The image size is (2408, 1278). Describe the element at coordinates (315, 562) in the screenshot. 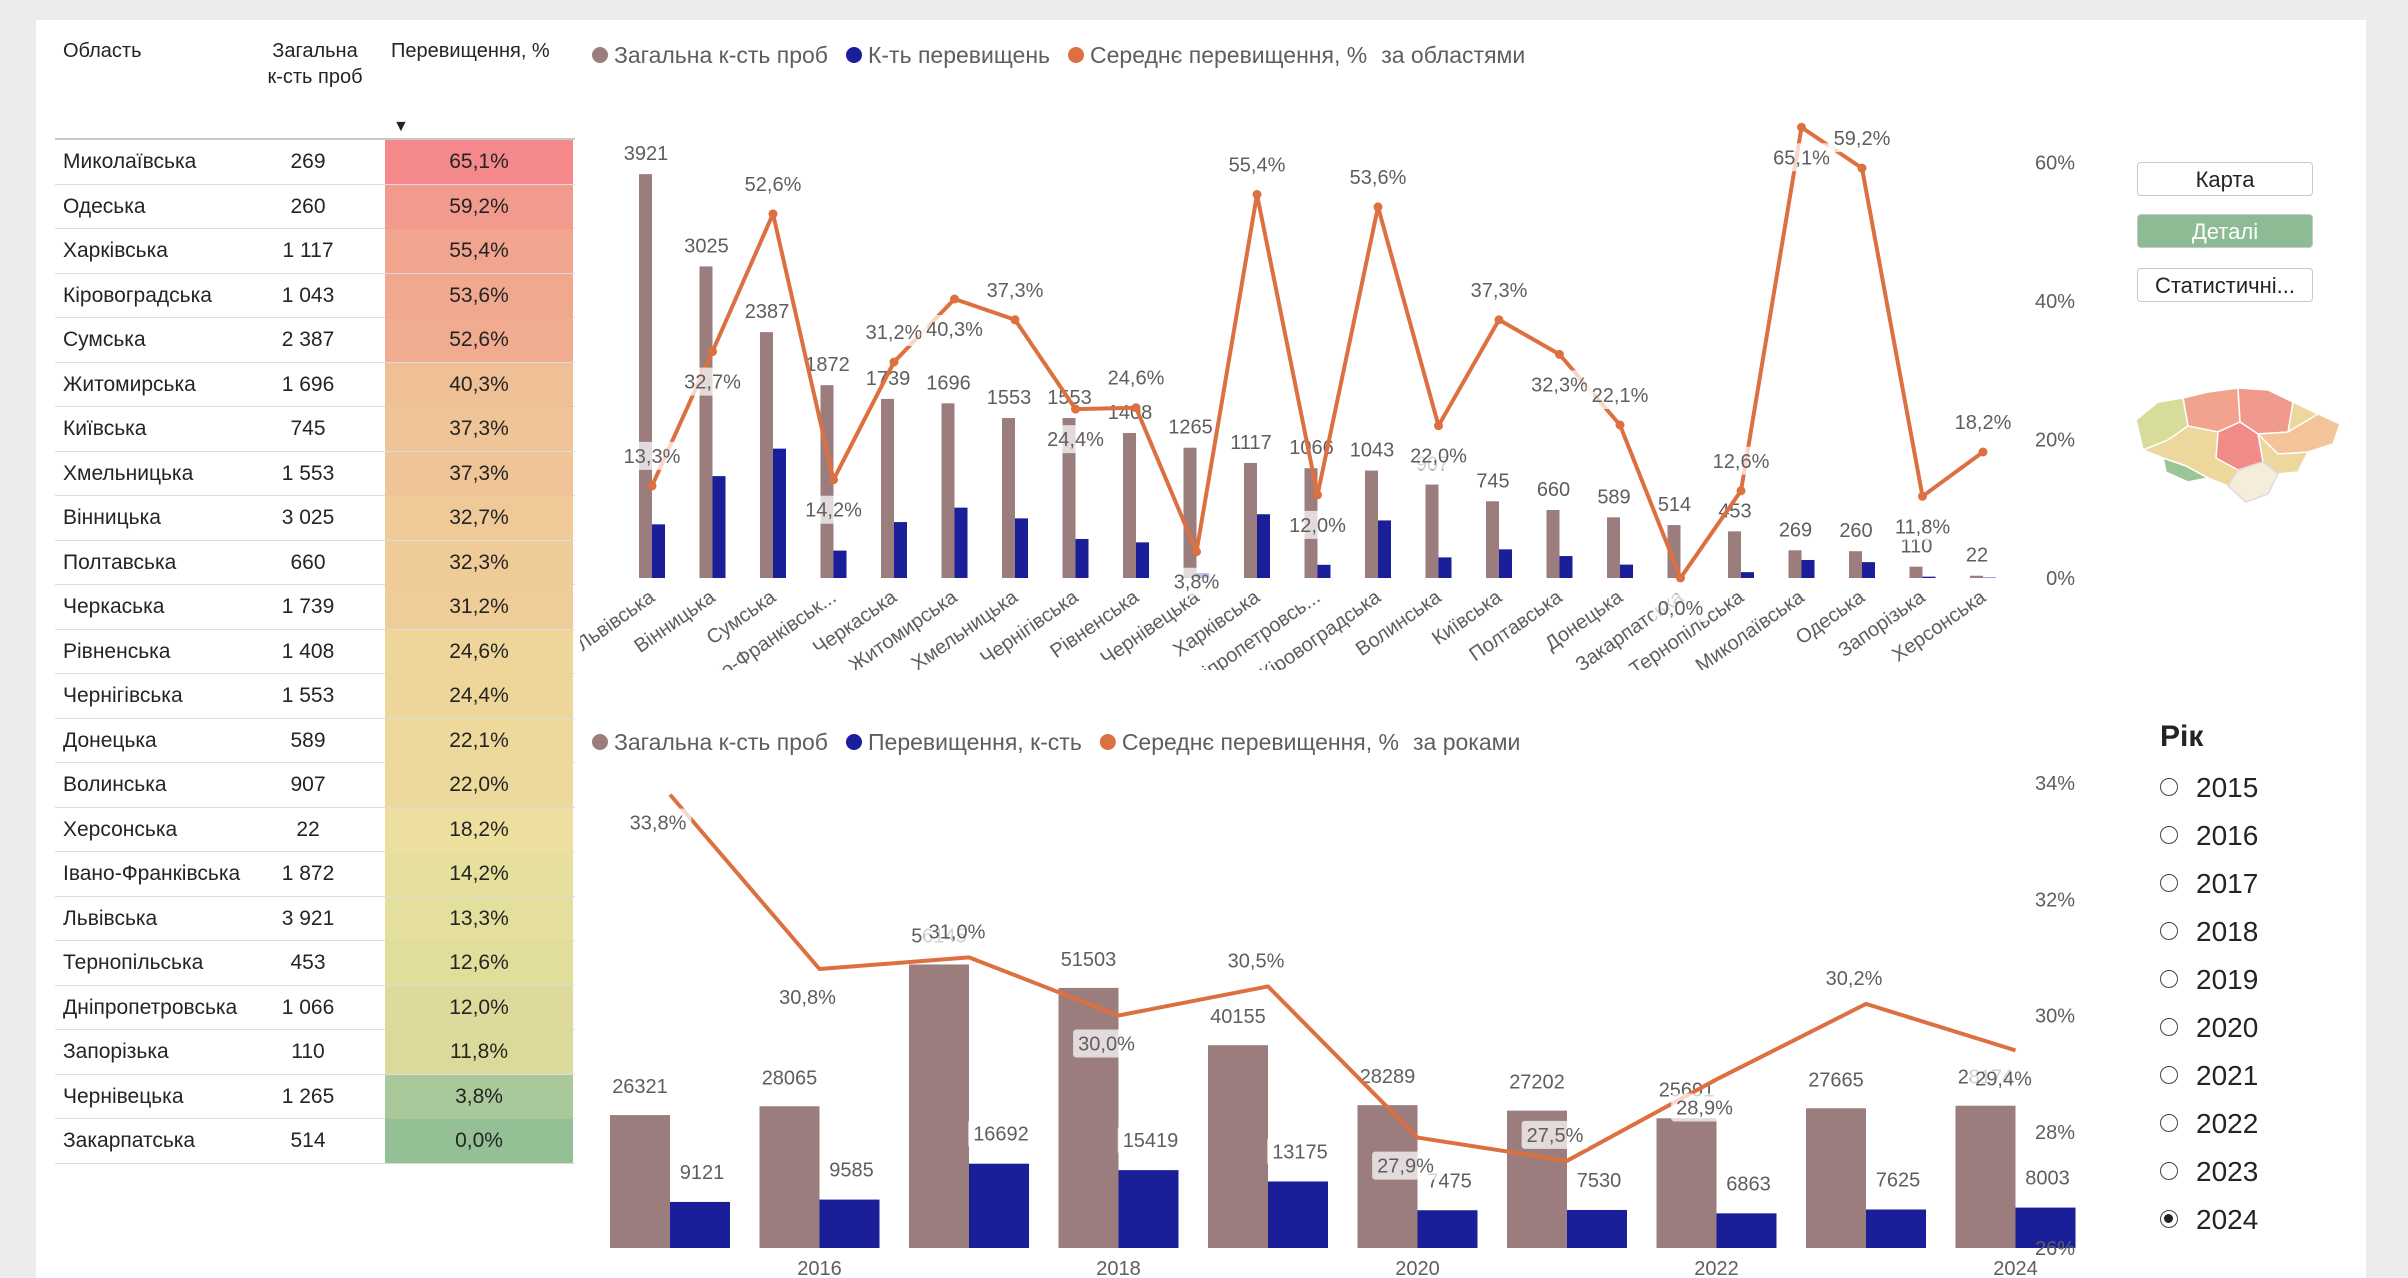

I see `table-row: Полтавська 660 32,3%` at that location.